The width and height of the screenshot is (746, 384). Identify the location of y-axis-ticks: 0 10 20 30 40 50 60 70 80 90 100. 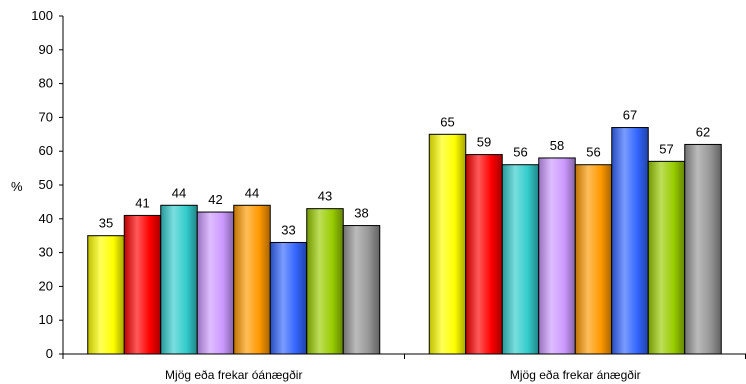
(47, 184).